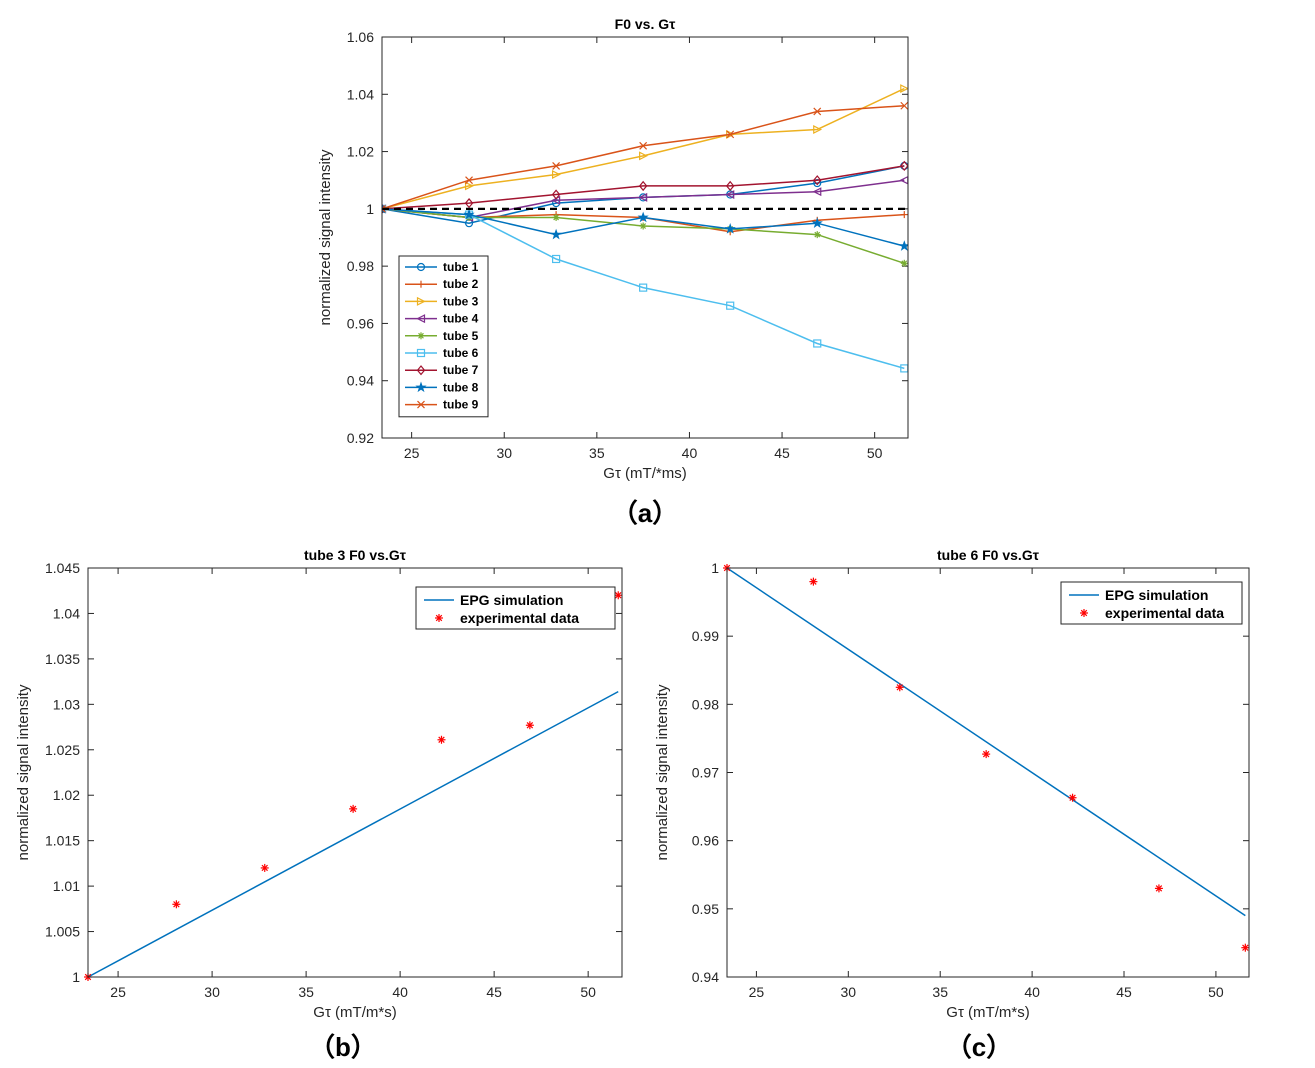 The image size is (1315, 1068). Describe the element at coordinates (645, 228) in the screenshot. I see `plot-series` at that location.